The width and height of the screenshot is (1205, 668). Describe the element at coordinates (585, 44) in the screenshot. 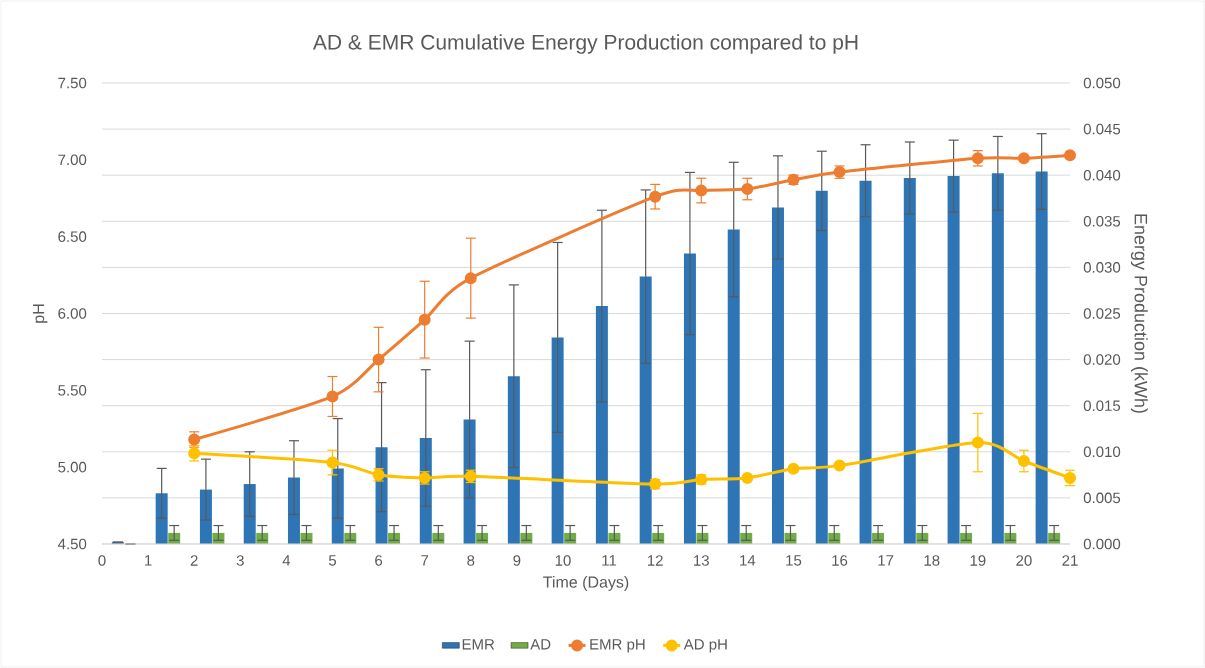

I see `chart-title: AD & EMR Cumulative Energy Production compared to pH` at that location.